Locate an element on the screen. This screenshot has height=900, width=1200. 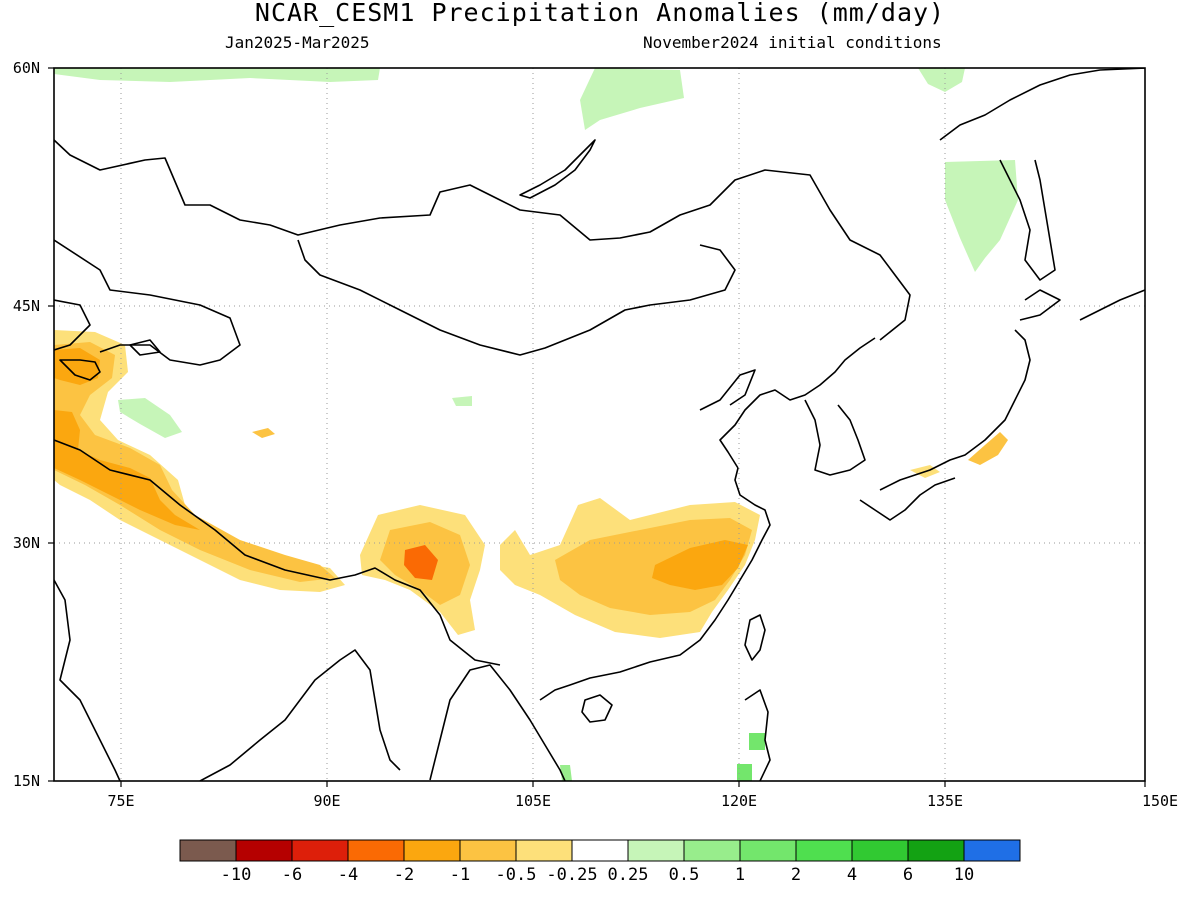
lat-label-60n: 60N is located at coordinates (26, 68).